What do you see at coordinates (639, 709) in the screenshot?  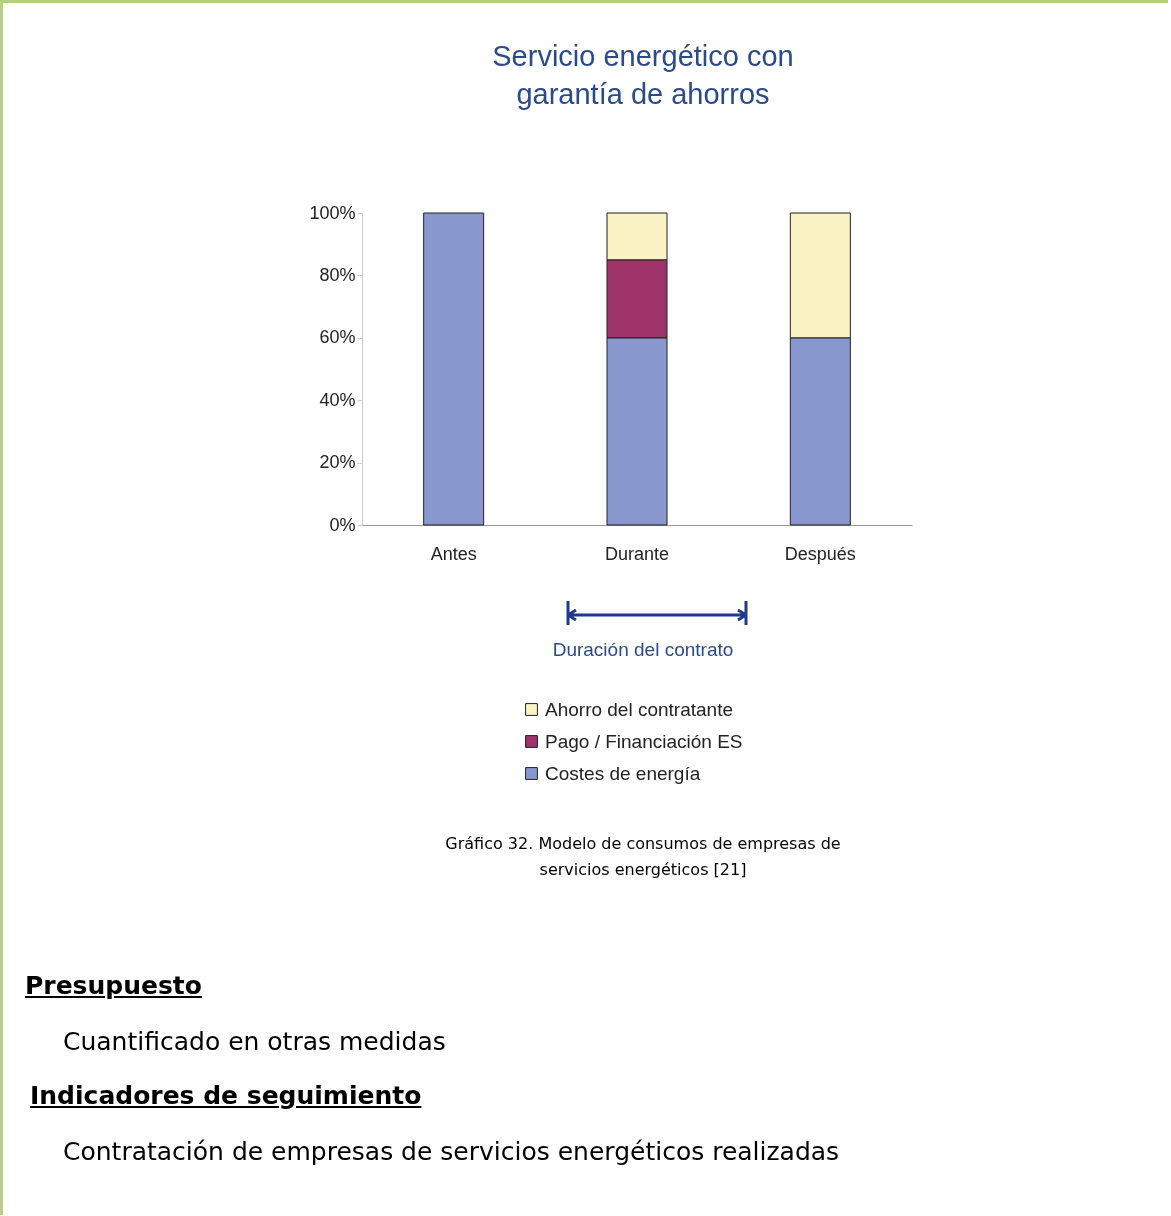 I see `legend-label: Ahorro del contratante` at bounding box center [639, 709].